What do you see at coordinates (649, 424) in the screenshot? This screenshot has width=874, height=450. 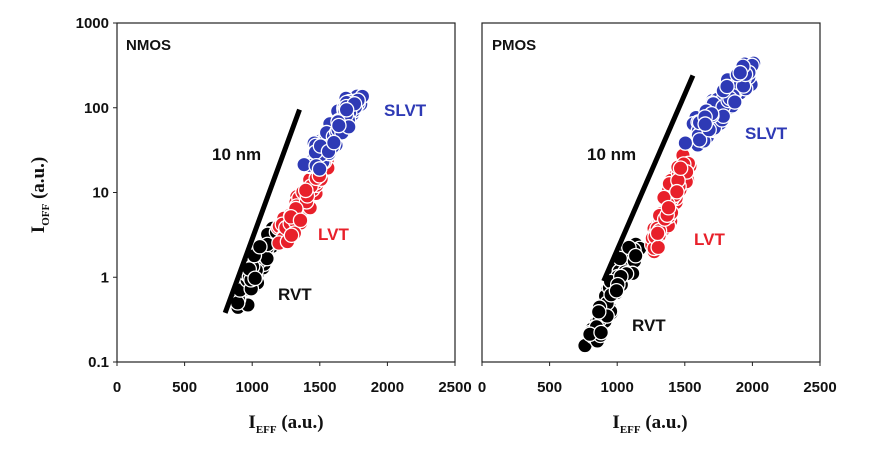 I see `x-axis-title-pmos: IEFF (a.u.)` at bounding box center [649, 424].